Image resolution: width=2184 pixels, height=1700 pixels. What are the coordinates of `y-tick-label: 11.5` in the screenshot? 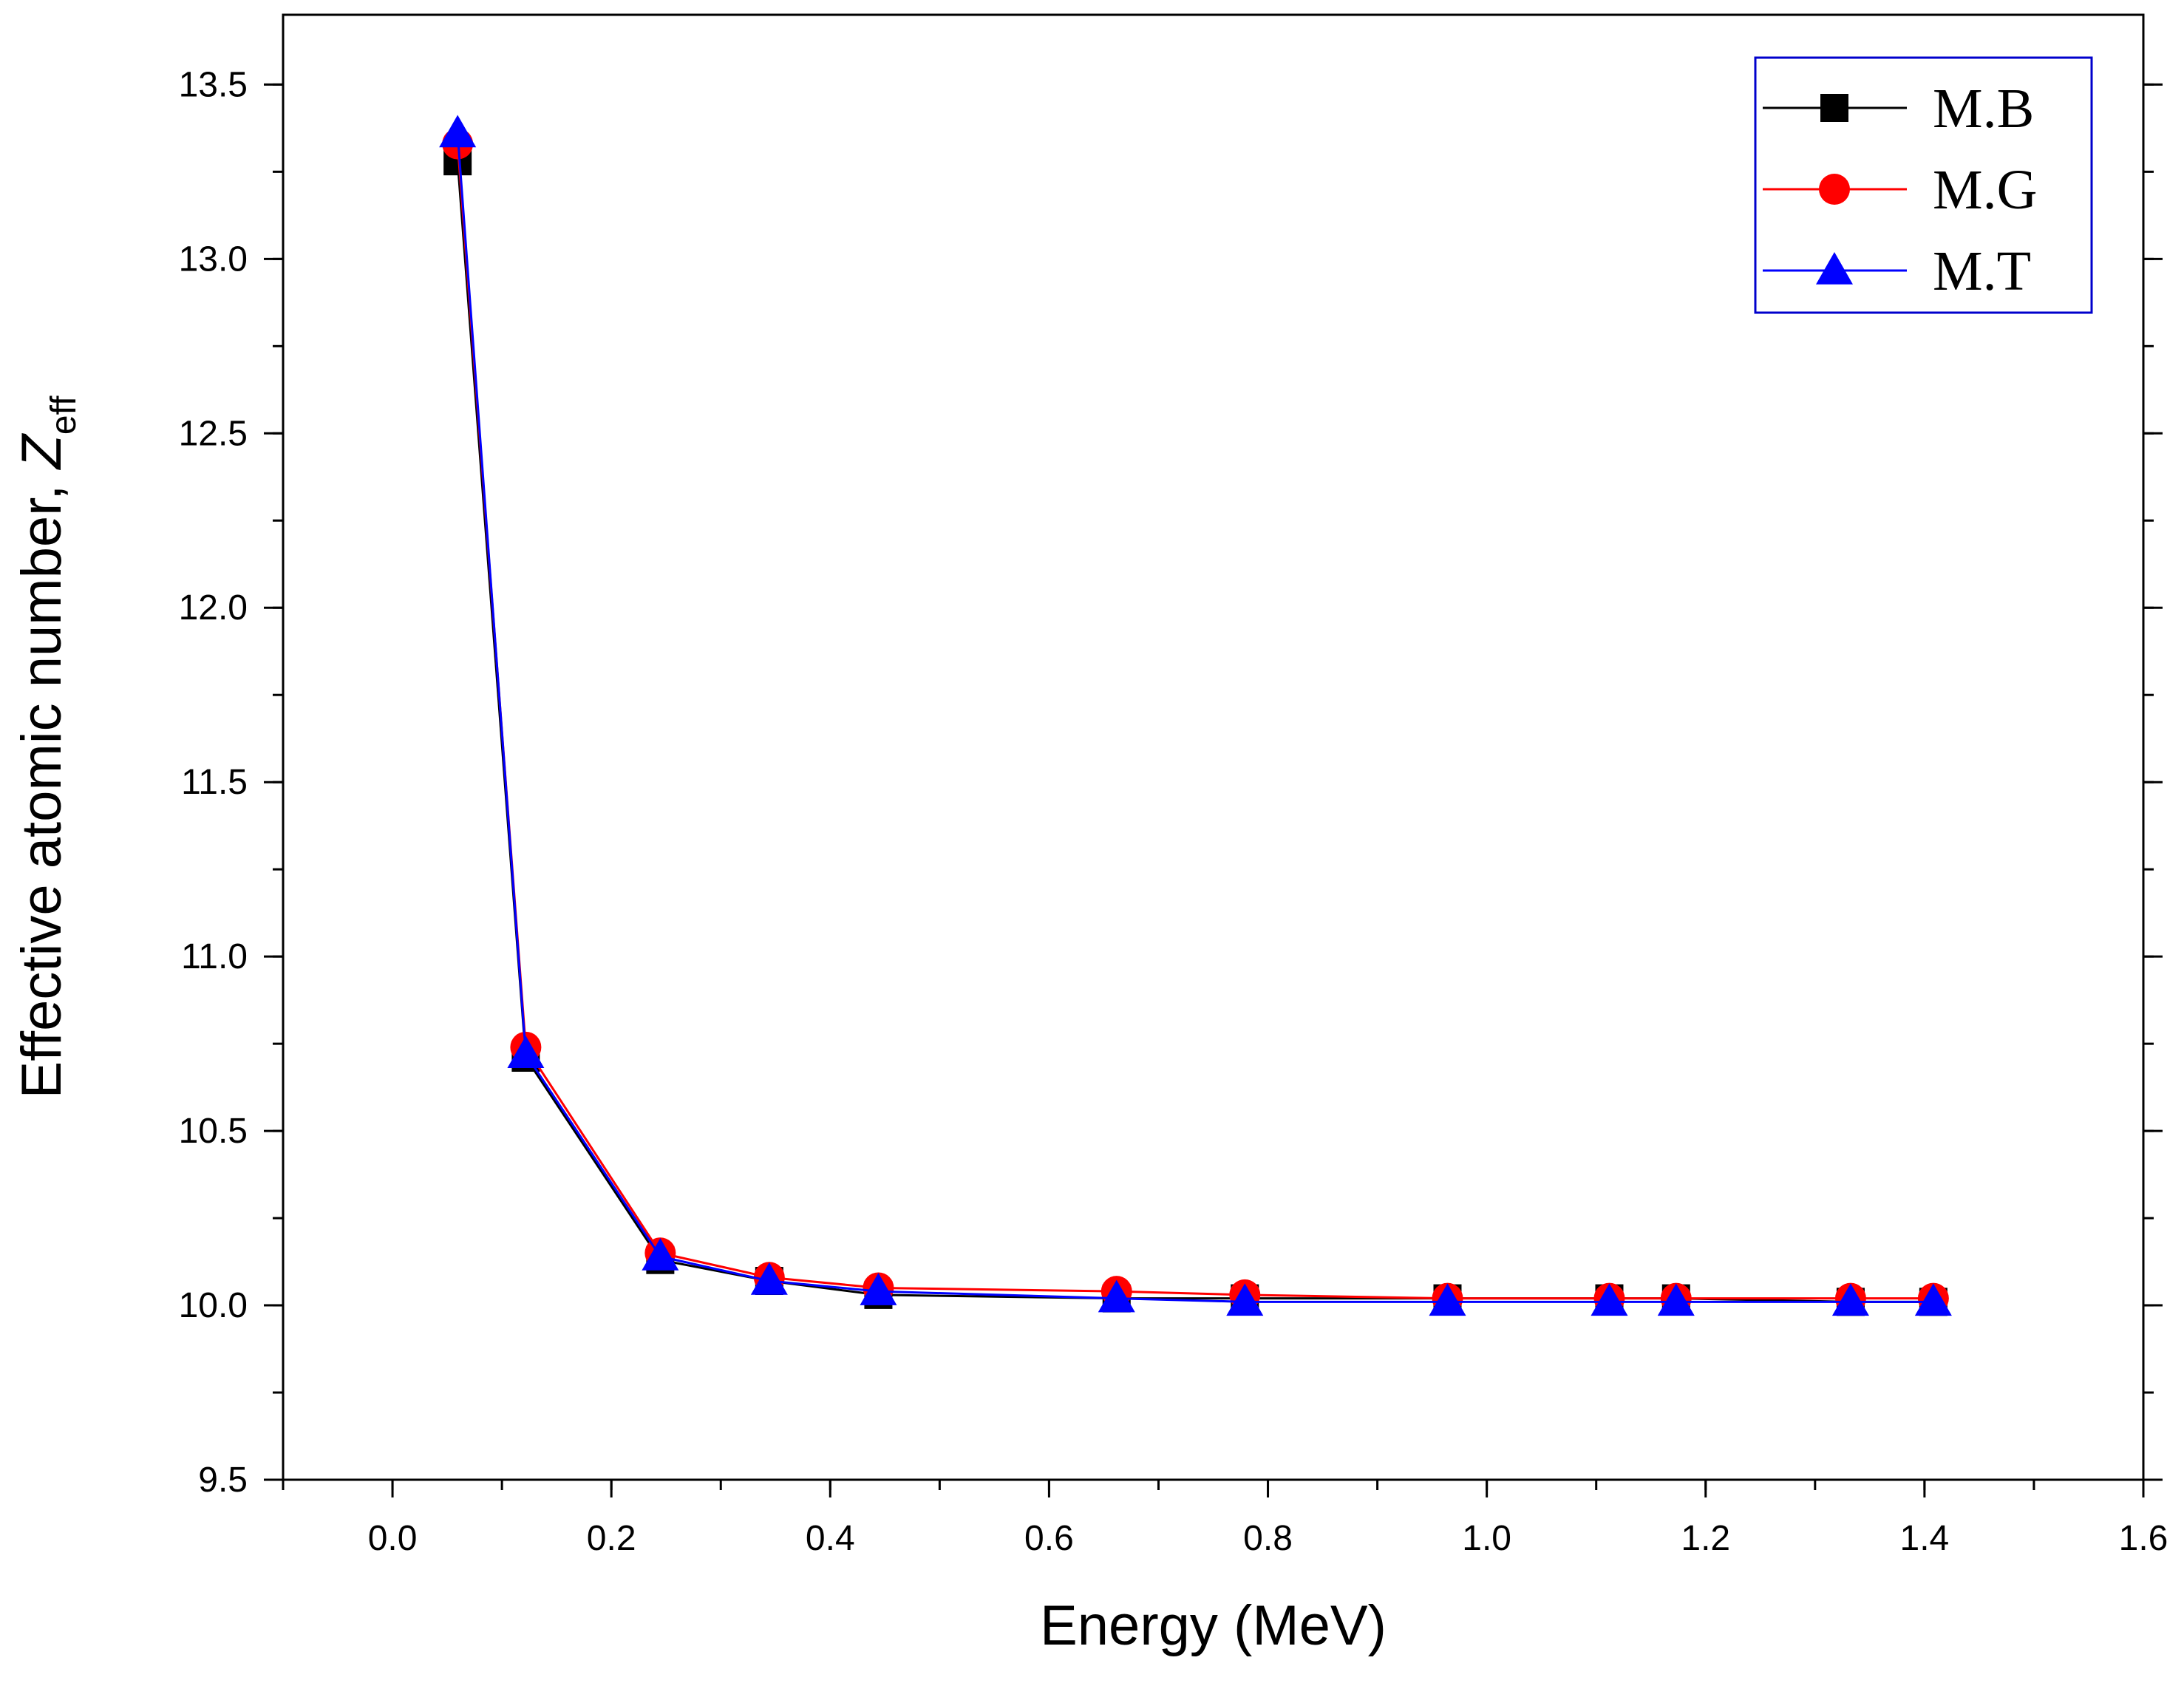 It's located at (214, 782).